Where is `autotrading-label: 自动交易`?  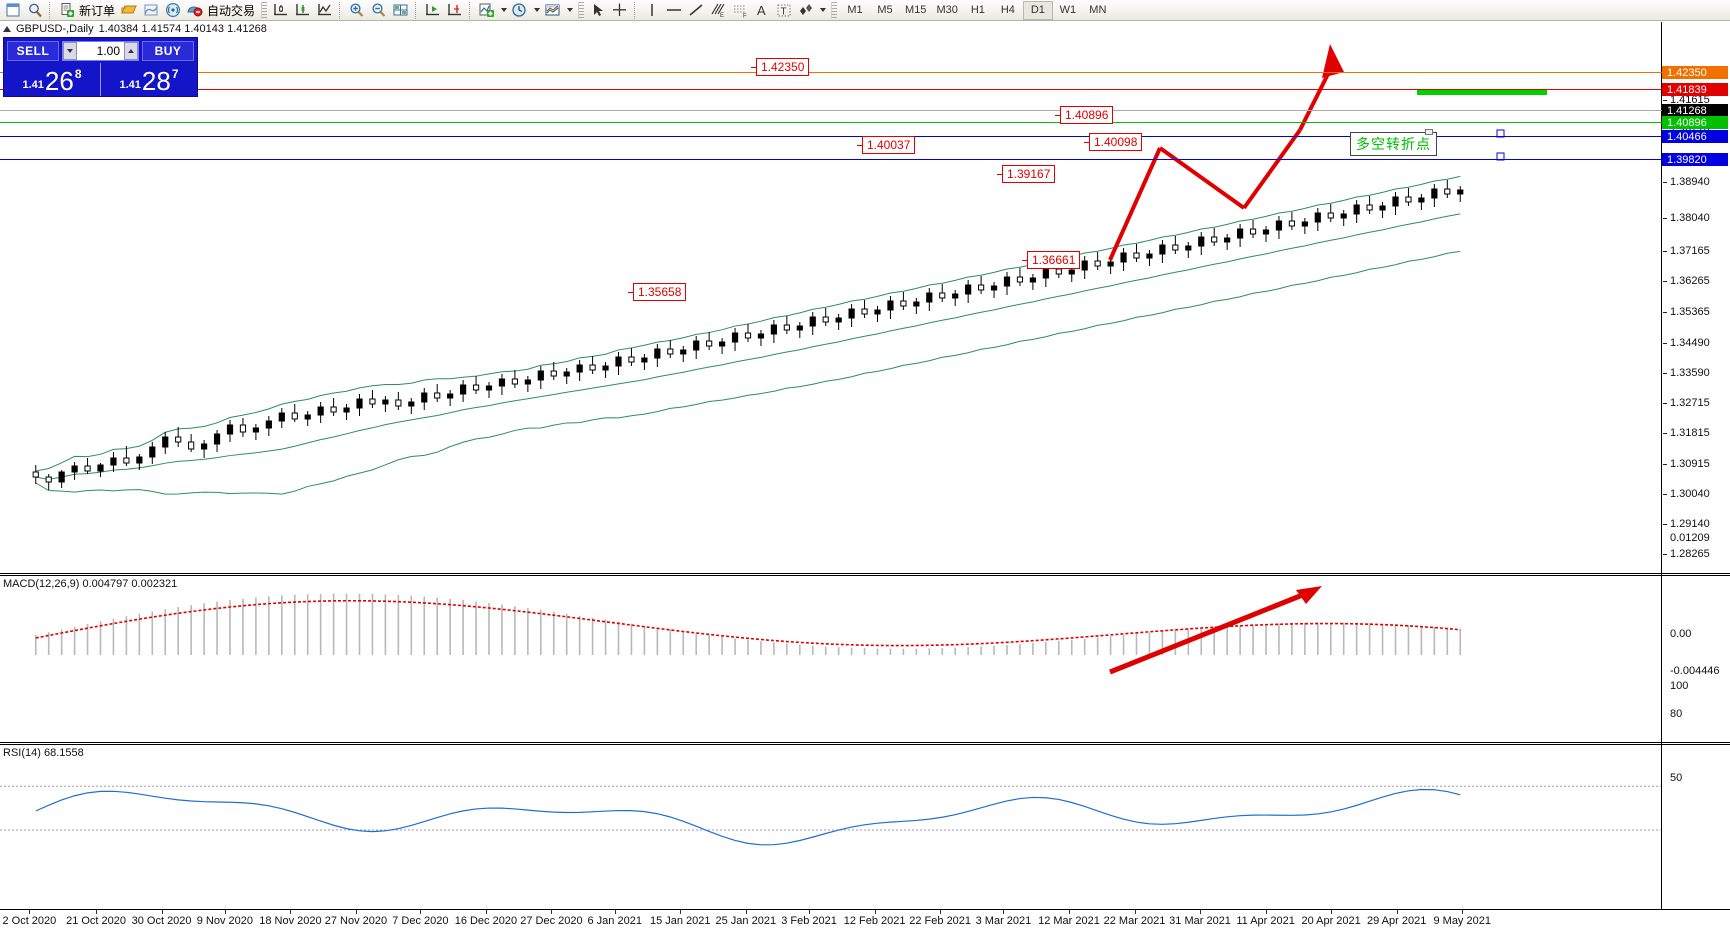 autotrading-label: 自动交易 is located at coordinates (231, 10).